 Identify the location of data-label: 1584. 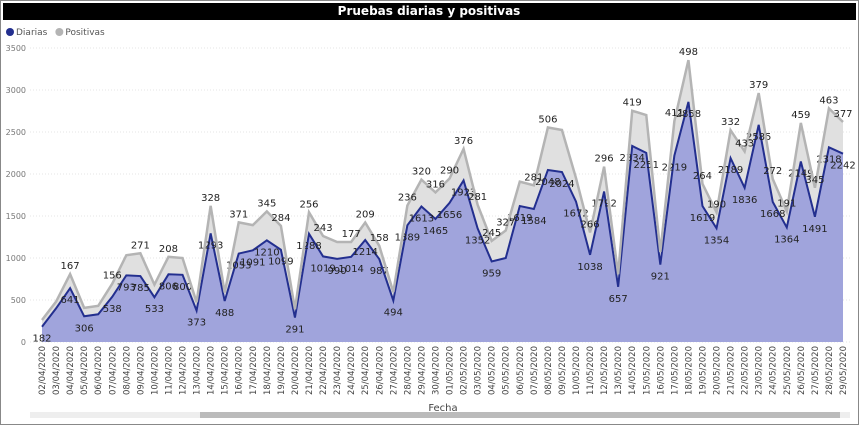
(533, 221).